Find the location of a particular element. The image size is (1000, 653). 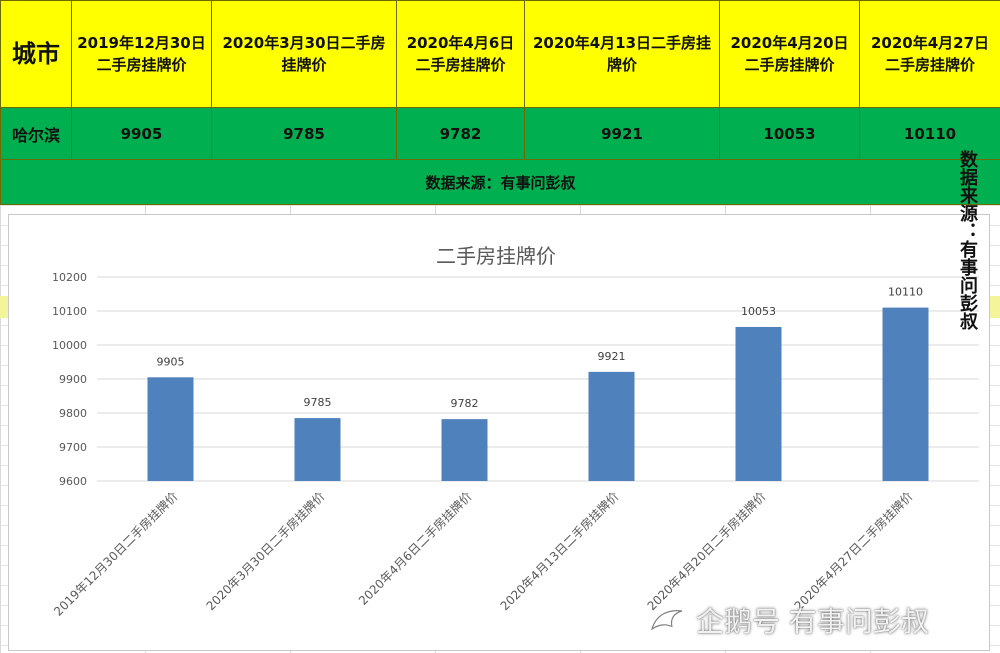

table-row: 哈尔滨 9905 9785 9782 9921 10053 10110 is located at coordinates (500, 133).